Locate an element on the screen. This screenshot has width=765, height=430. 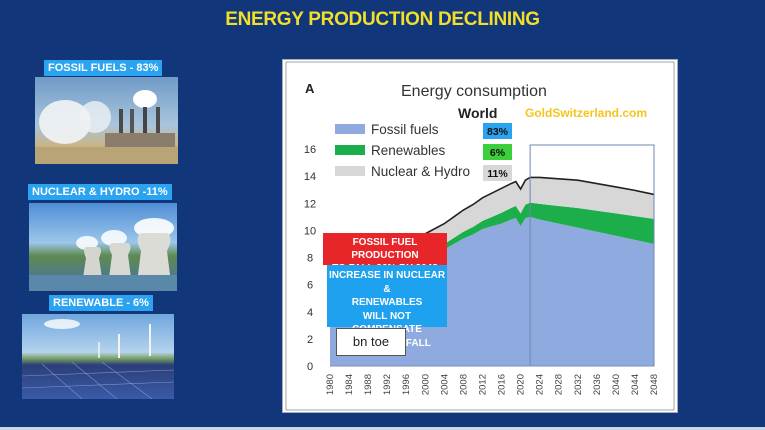
legend-label: Renewables is located at coordinates (408, 150).